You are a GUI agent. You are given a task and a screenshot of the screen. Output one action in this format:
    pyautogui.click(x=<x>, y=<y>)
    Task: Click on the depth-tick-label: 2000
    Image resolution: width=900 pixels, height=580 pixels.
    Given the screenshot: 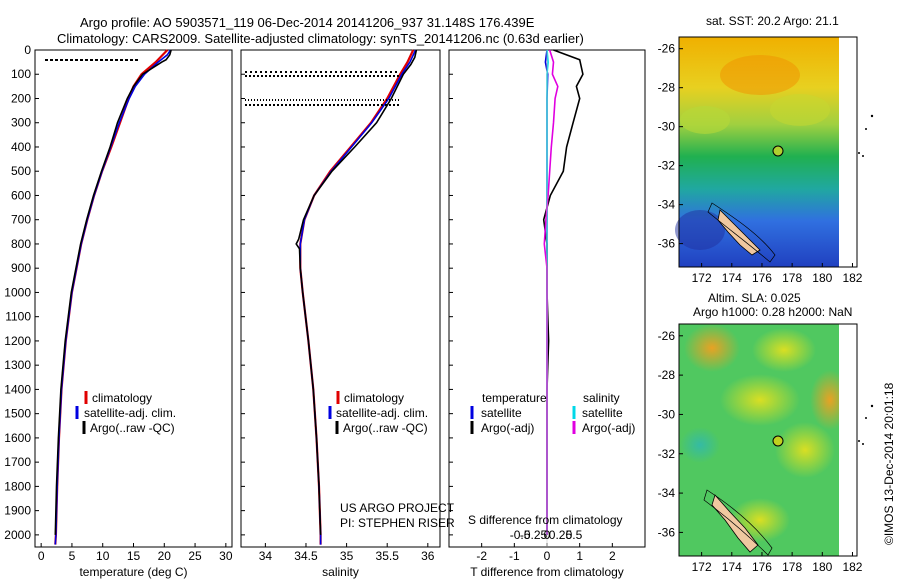 What is the action you would take?
    pyautogui.click(x=17, y=535)
    